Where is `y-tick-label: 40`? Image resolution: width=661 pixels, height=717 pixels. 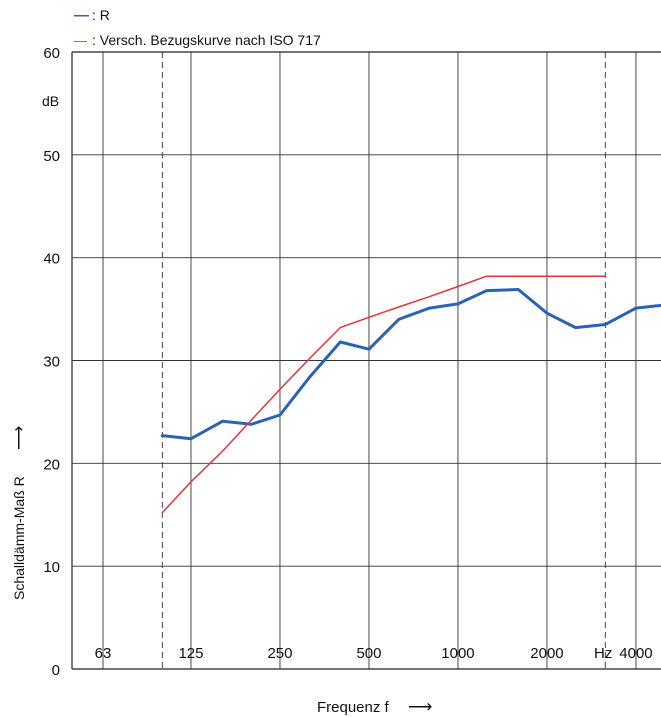 y-tick-label: 40 is located at coordinates (51, 259).